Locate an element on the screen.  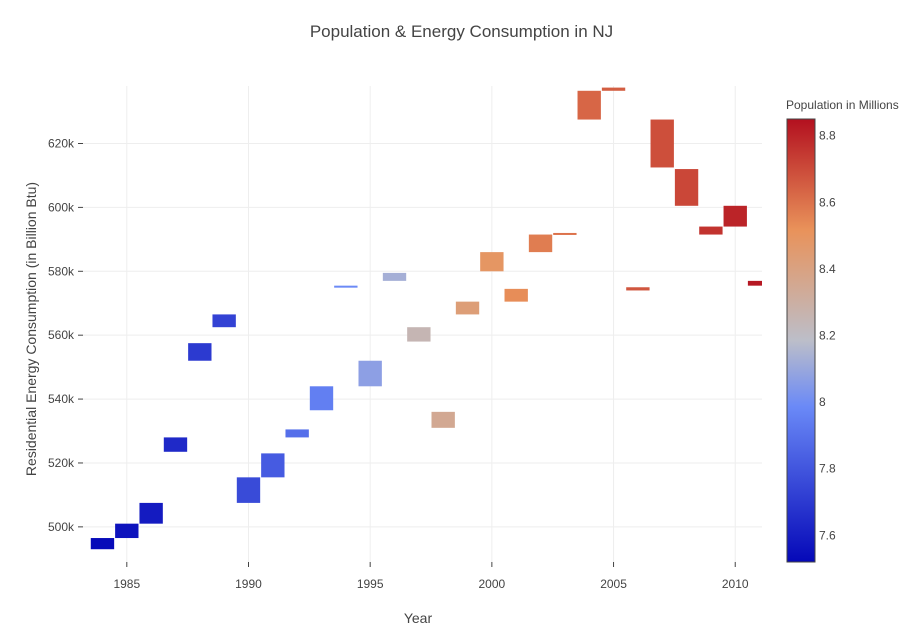
bar-2005 is located at coordinates (613, 89).